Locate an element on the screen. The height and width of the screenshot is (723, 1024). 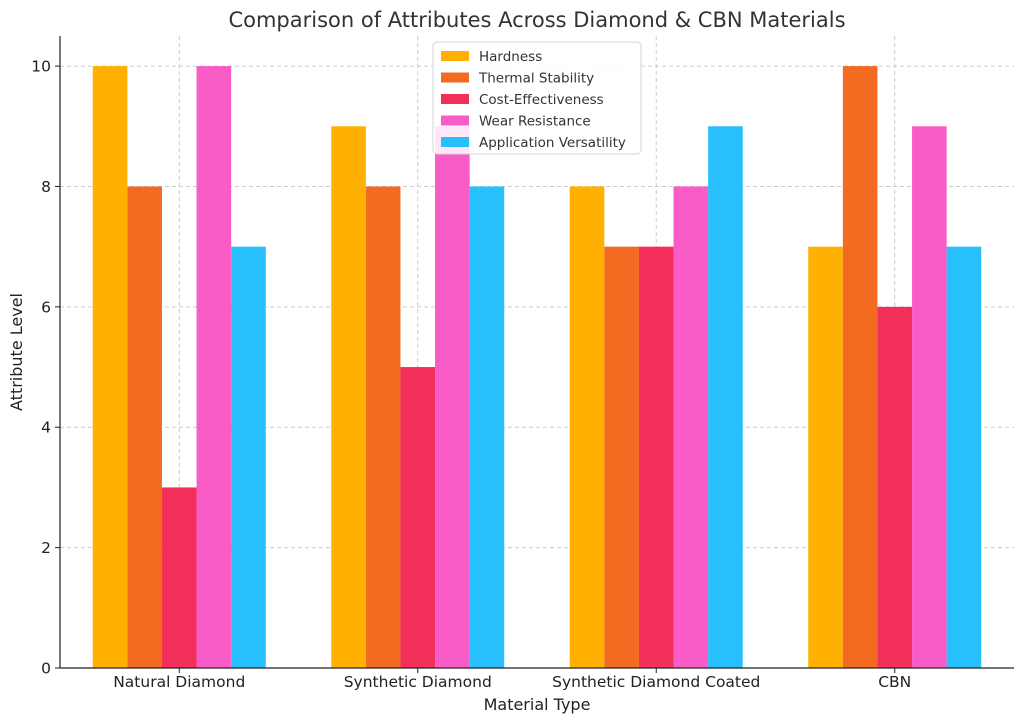
y-tick-label: 0 is located at coordinates (46, 669).